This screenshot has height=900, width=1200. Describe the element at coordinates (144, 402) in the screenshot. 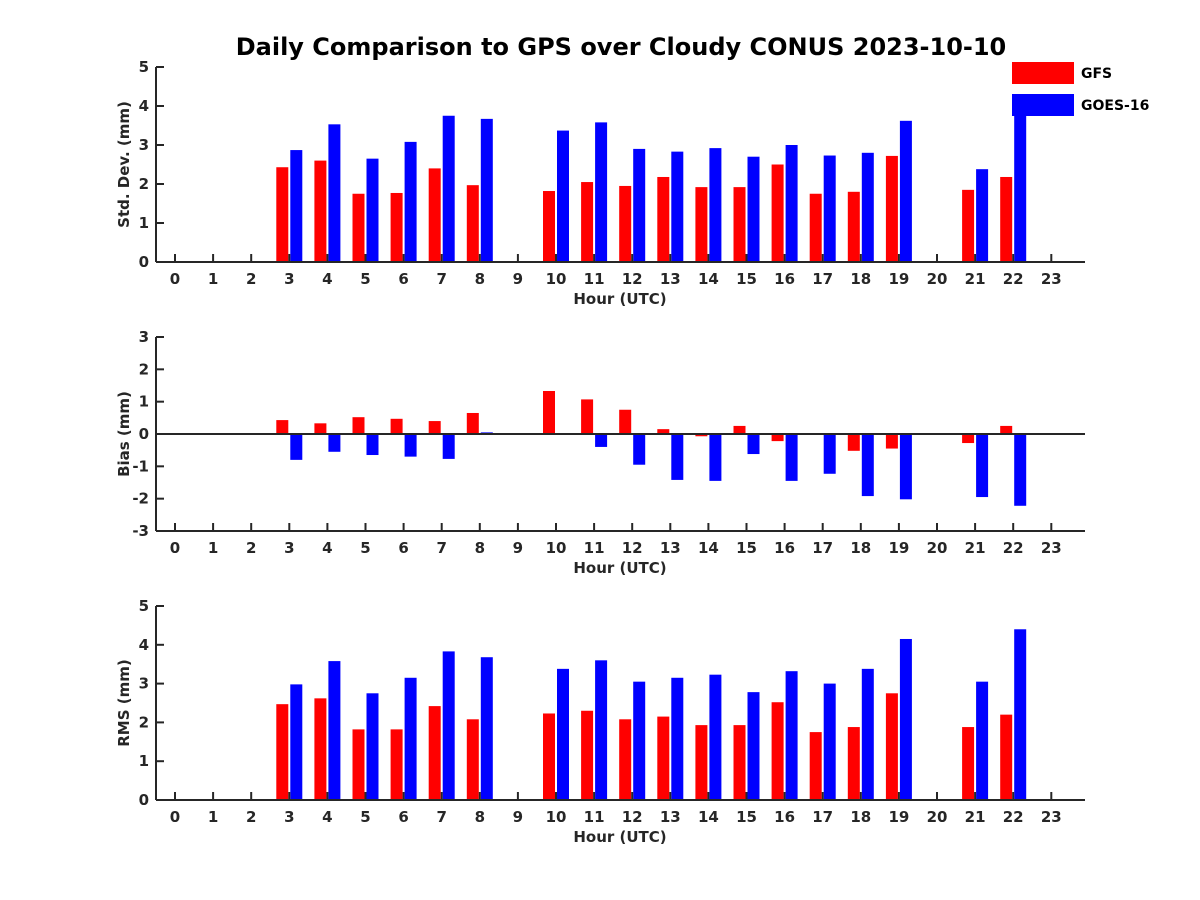

I see `y-tick-label: 1` at that location.